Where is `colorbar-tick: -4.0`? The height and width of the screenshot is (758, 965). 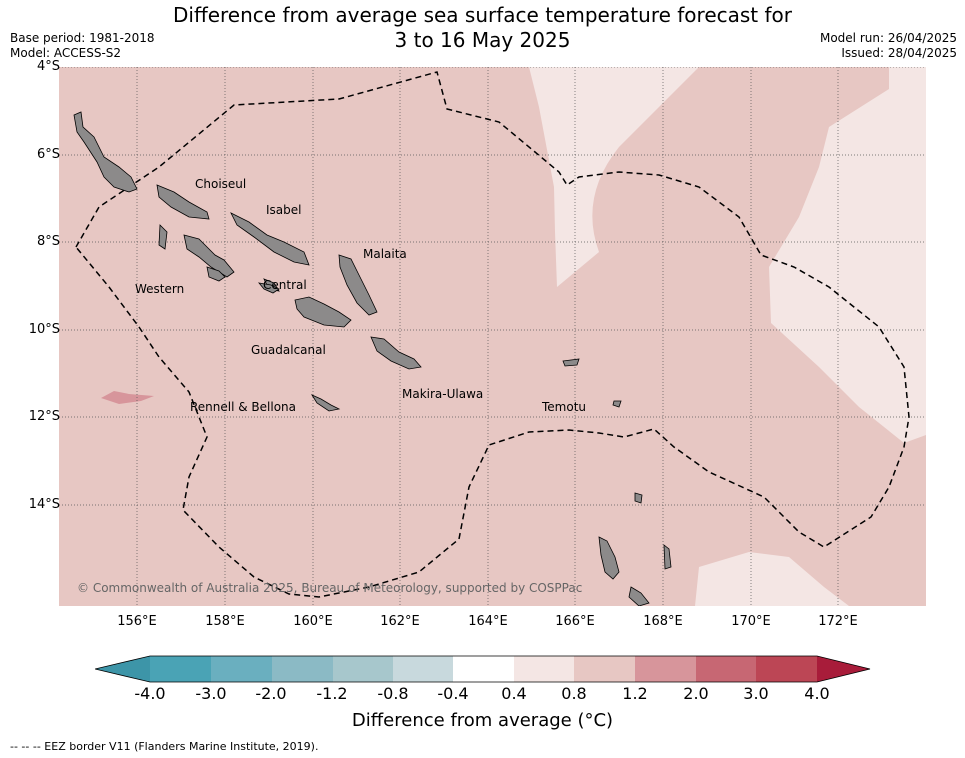
colorbar-tick: -4.0 is located at coordinates (150, 693).